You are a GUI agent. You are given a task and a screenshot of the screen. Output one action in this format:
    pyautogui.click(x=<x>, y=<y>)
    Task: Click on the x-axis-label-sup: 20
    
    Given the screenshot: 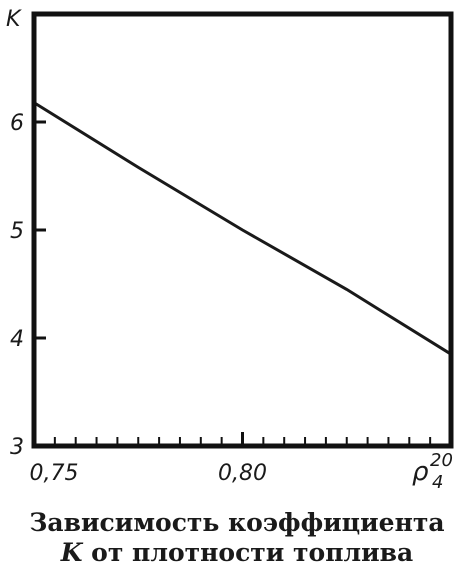 What is the action you would take?
    pyautogui.click(x=441, y=460)
    